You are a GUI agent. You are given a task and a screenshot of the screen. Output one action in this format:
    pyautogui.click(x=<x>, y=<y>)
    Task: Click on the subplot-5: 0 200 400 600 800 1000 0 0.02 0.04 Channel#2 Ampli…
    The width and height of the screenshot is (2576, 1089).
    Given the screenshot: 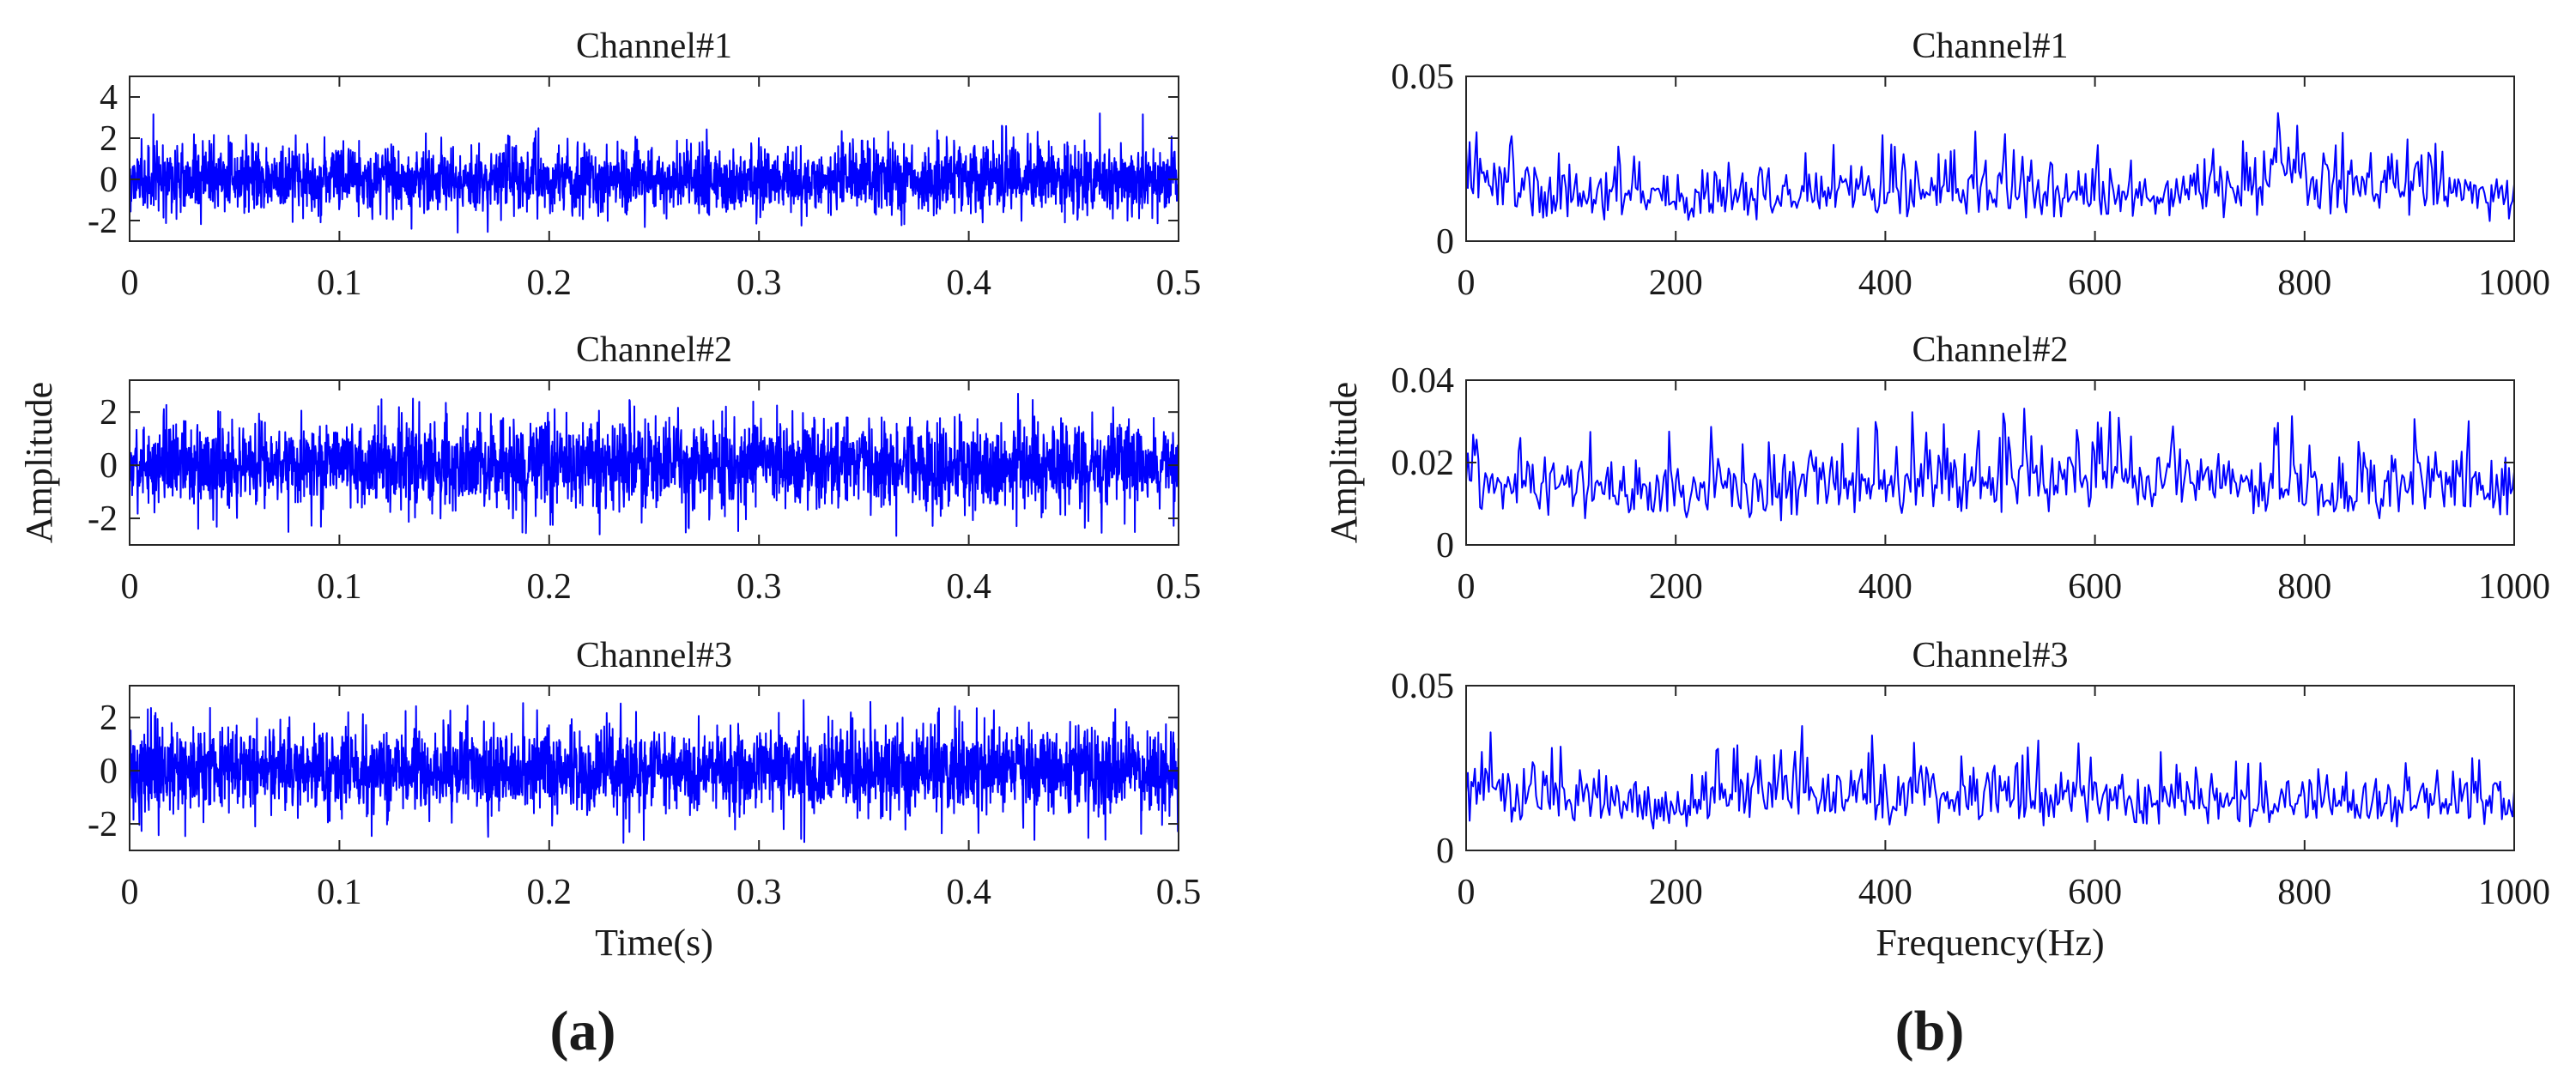 What is the action you would take?
    pyautogui.click(x=1936, y=468)
    